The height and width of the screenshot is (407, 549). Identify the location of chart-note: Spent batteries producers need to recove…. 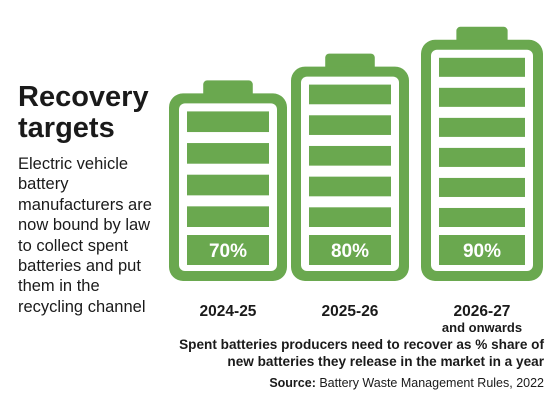
(361, 353).